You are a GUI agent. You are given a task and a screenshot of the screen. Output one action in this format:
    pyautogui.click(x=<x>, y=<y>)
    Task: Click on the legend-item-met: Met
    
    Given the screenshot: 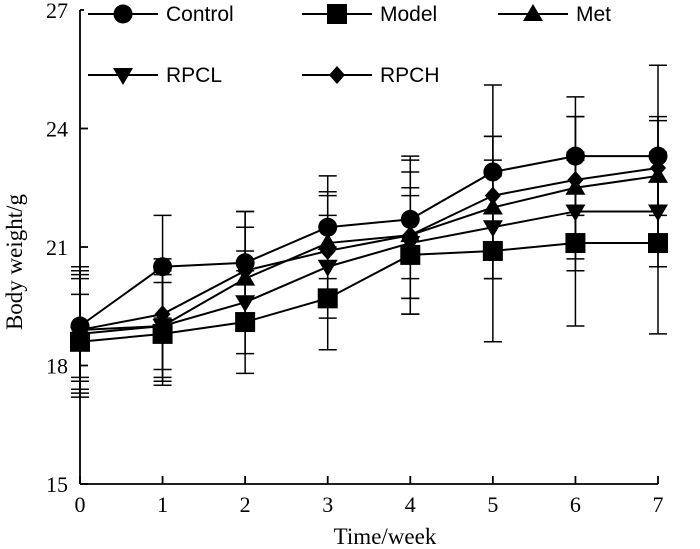 What is the action you would take?
    pyautogui.click(x=574, y=14)
    